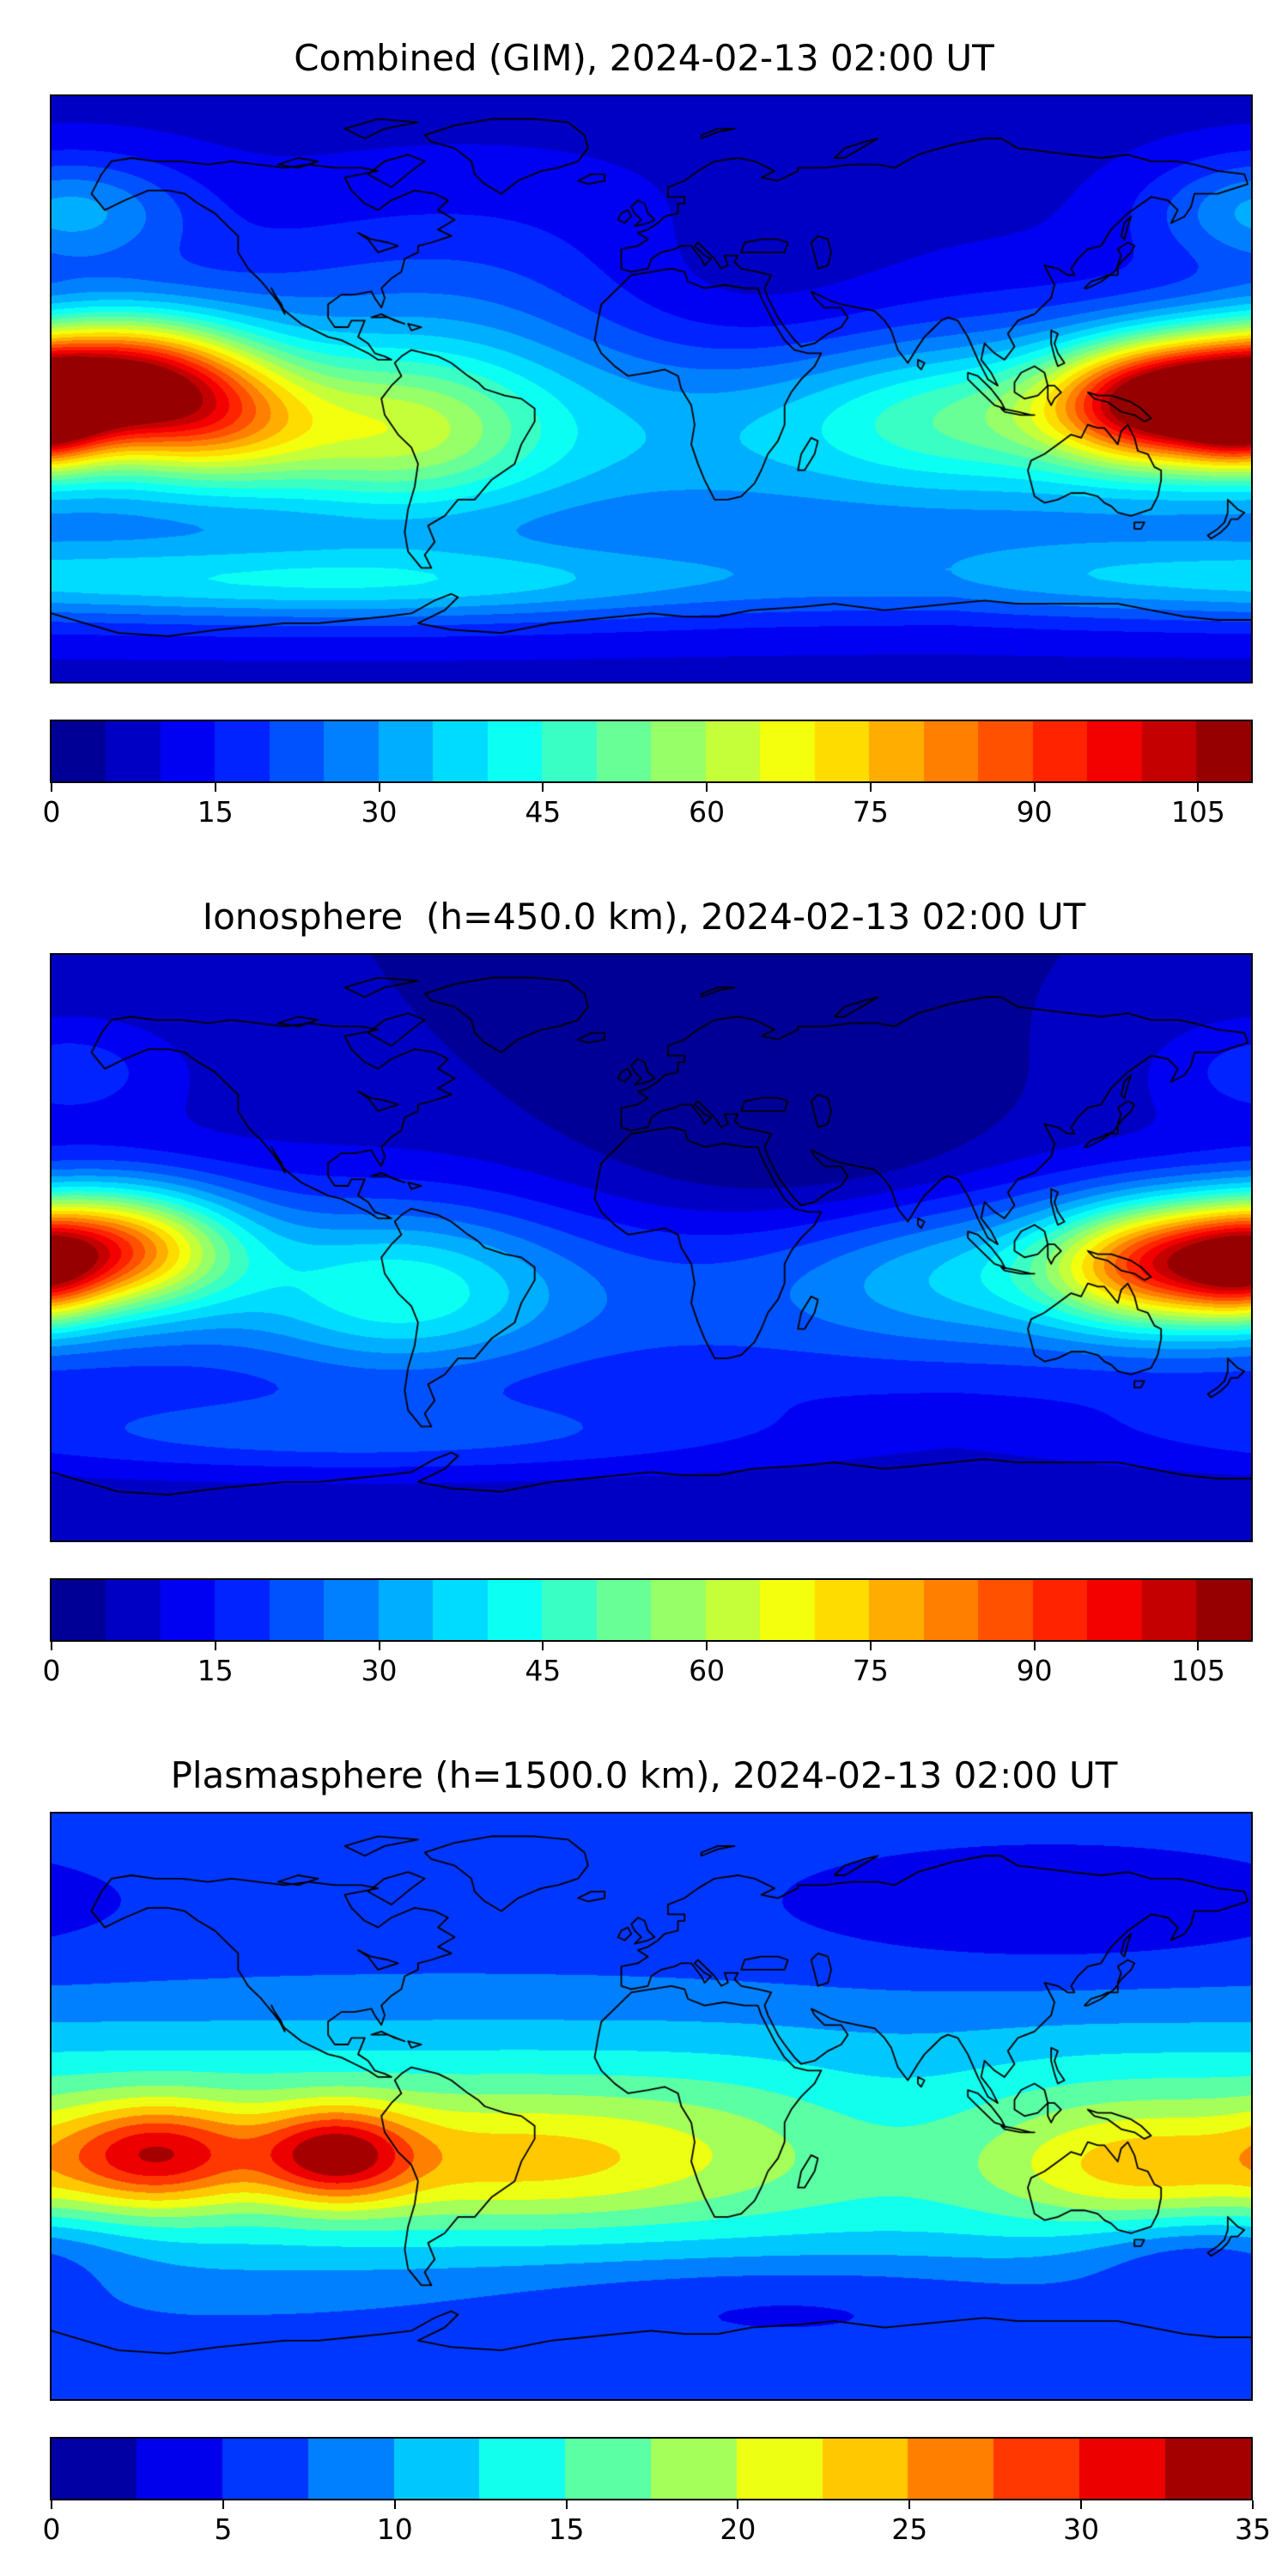 The height and width of the screenshot is (2576, 1288). Describe the element at coordinates (738, 2529) in the screenshot. I see `colorbar-tick-label: 20` at that location.